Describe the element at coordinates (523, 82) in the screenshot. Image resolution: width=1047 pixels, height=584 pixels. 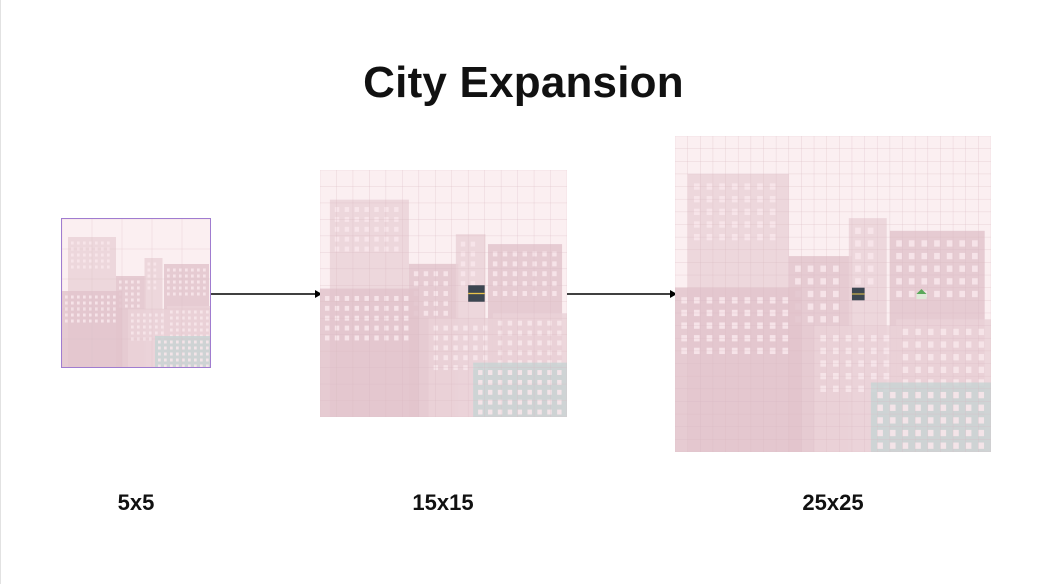
I see `diagram-title: City Expansion` at that location.